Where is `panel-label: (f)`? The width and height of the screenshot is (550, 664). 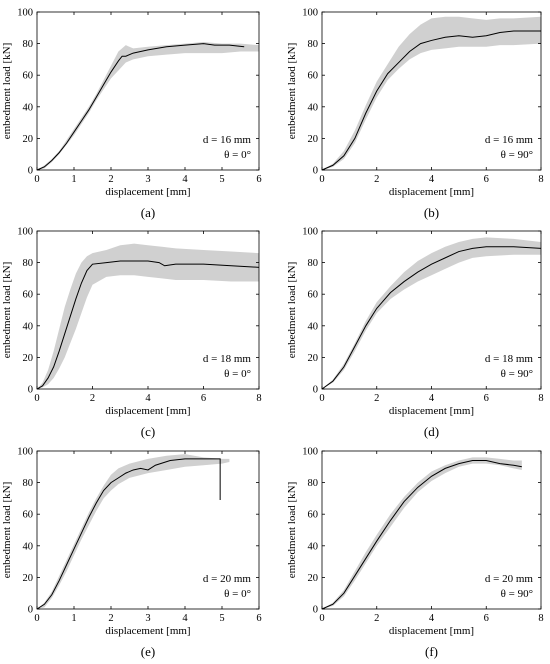 panel-label: (f) is located at coordinates (431, 651).